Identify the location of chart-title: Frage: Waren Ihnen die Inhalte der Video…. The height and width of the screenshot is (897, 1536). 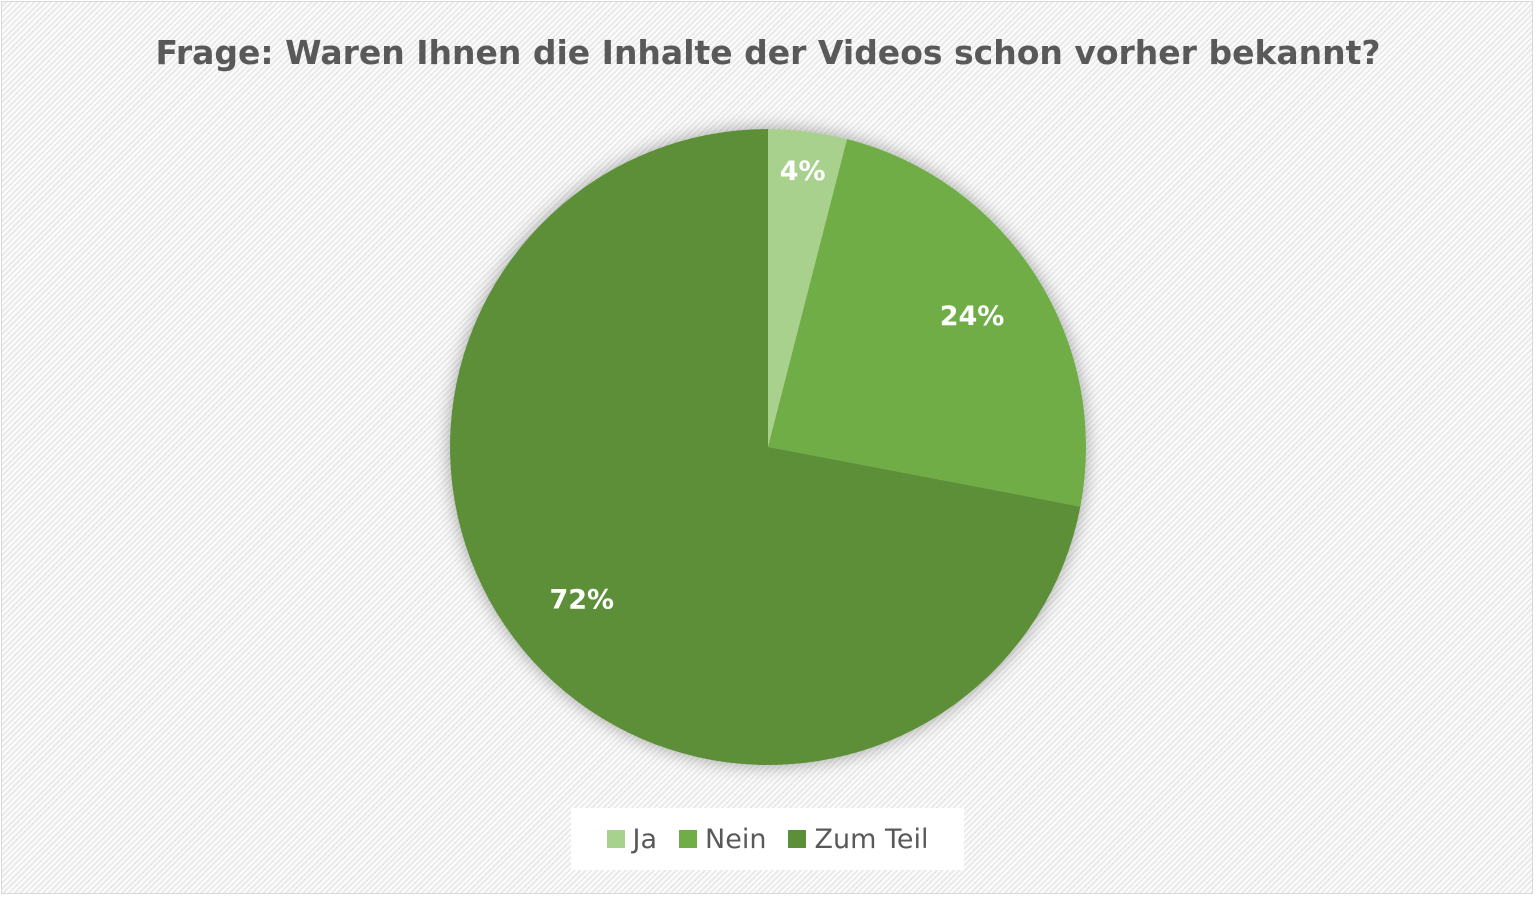
(768, 52).